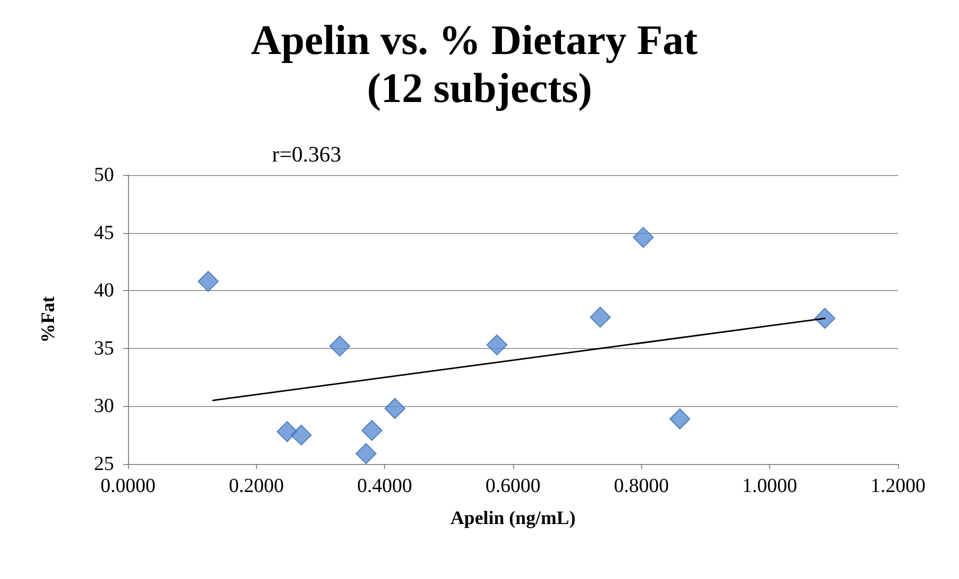 The height and width of the screenshot is (579, 959). Describe the element at coordinates (513, 486) in the screenshot. I see `x-tick-label: 0.6000` at that location.